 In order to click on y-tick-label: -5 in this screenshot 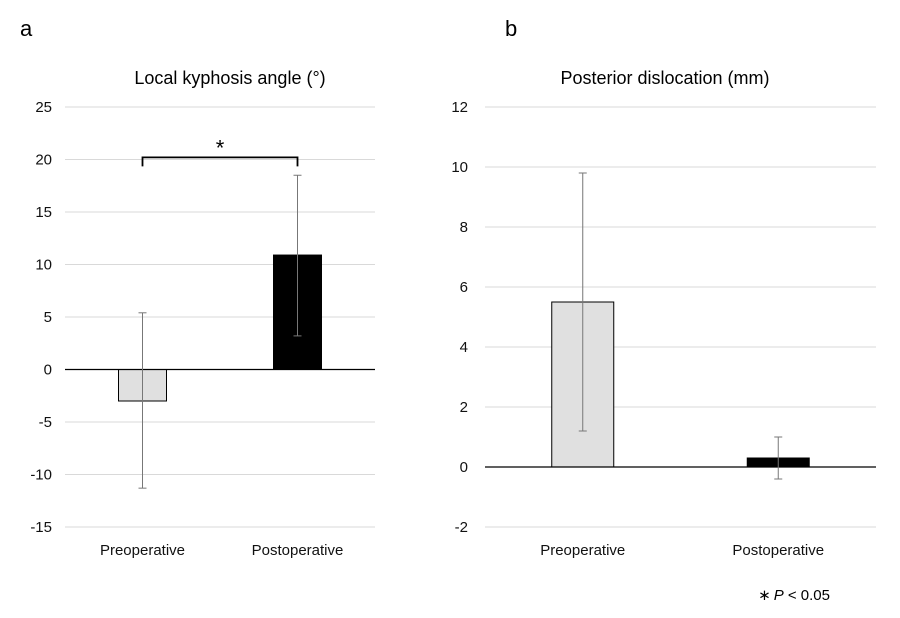, I will do `click(45, 422)`.